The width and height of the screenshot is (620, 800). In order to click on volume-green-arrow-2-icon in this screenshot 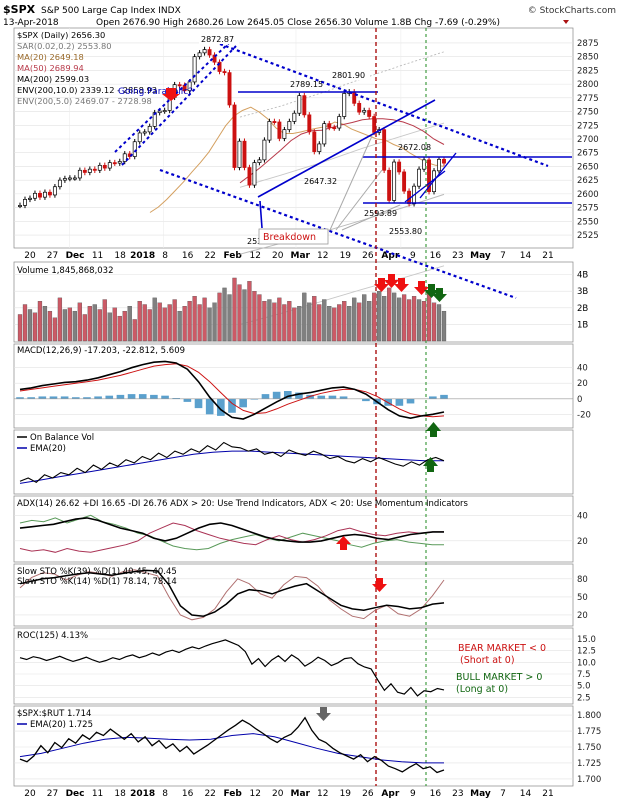, I will do `click(439, 295)`.